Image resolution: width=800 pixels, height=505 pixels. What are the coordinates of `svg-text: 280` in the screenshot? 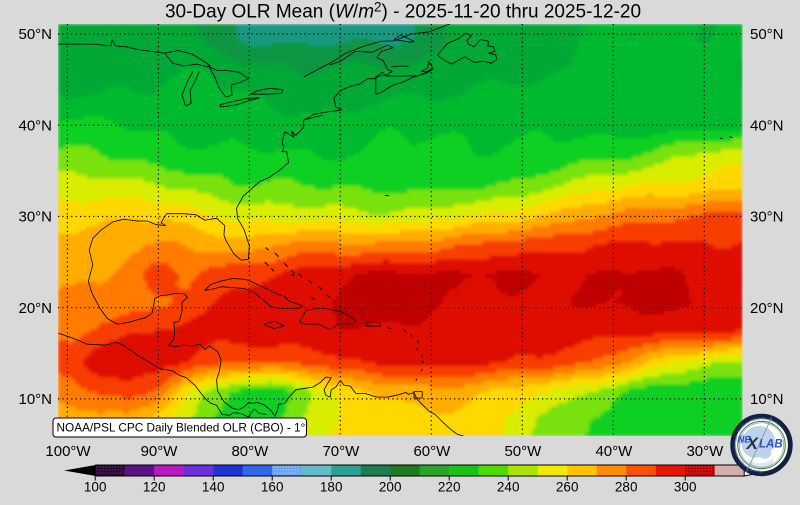 It's located at (626, 487).